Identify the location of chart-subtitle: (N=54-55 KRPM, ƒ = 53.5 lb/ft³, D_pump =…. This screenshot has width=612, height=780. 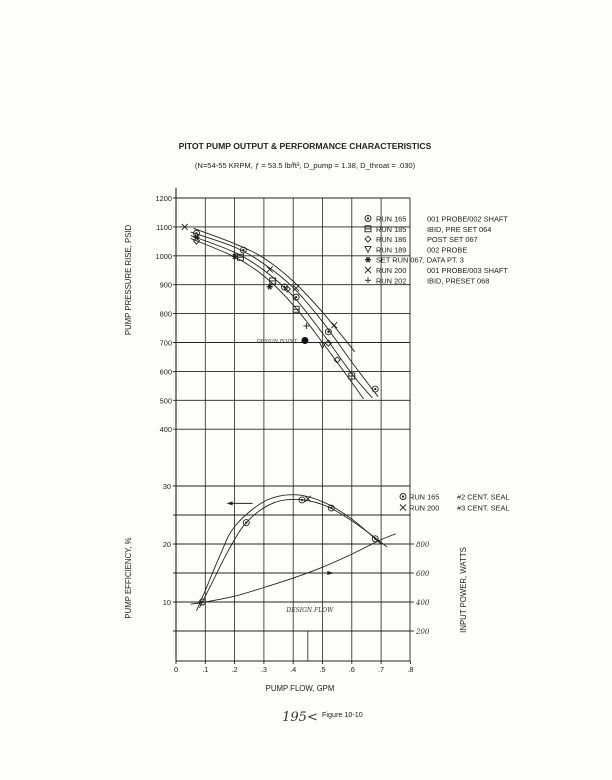
(305, 165).